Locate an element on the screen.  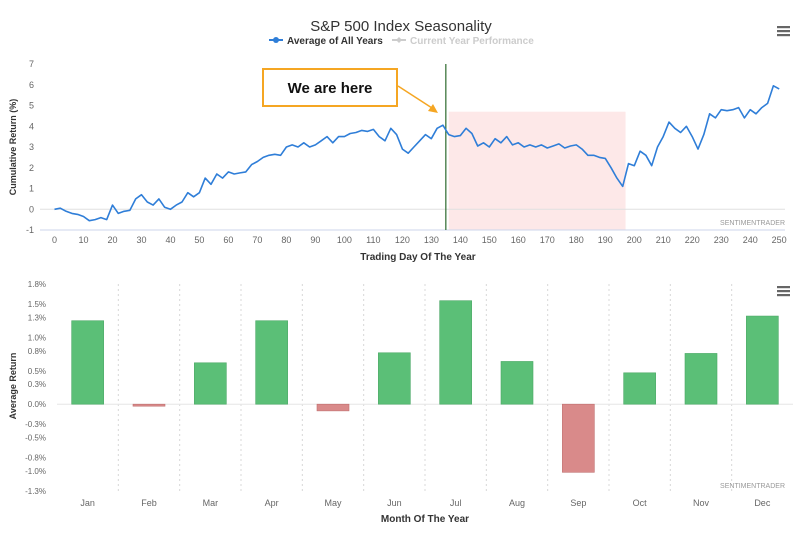
x-tick-label: 30 is located at coordinates (141, 240).